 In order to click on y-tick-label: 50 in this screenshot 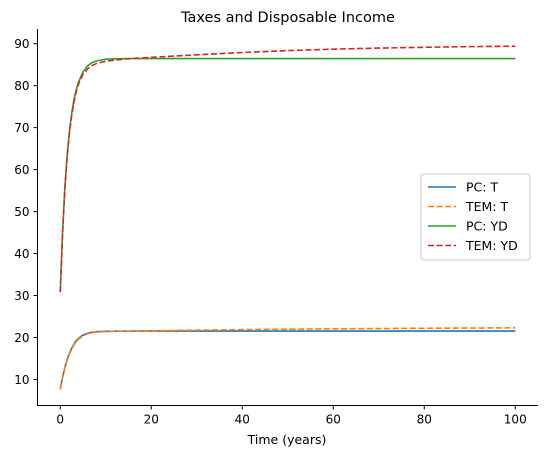, I will do `click(21, 212)`.